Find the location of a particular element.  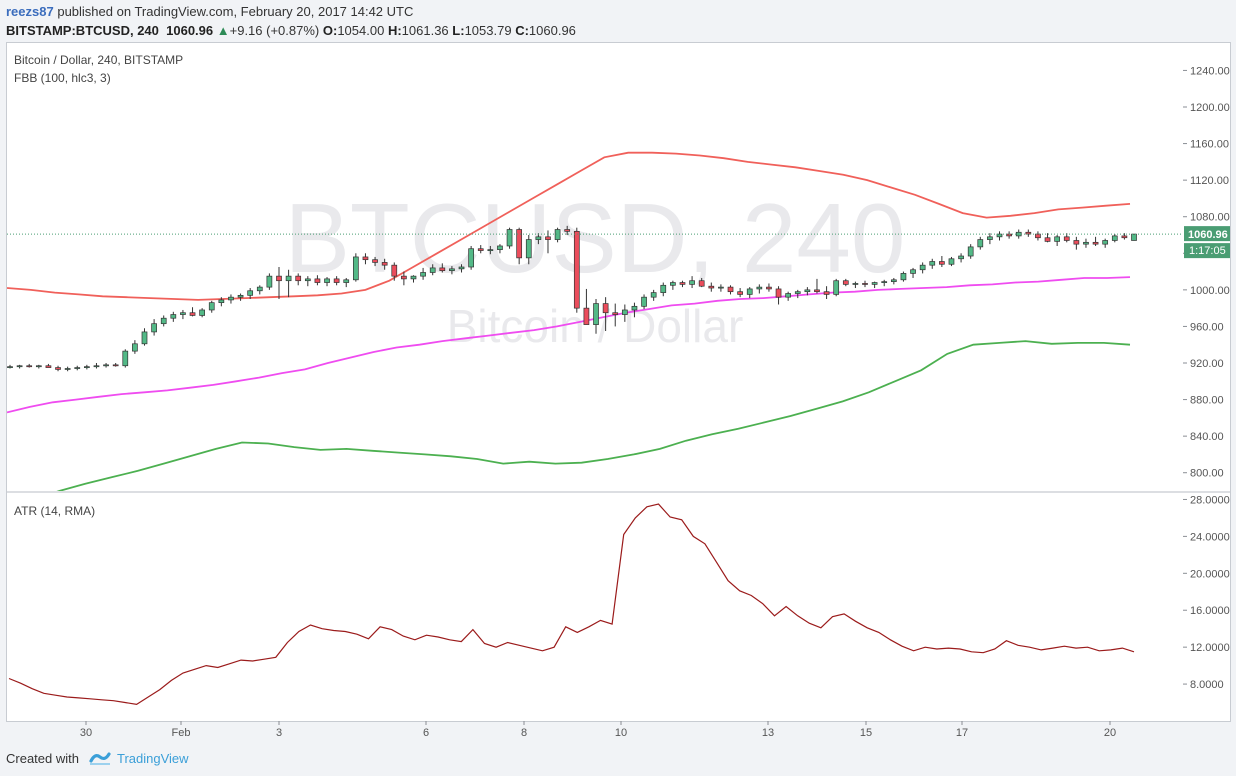

countdown-tag-bg is located at coordinates (1207, 251).